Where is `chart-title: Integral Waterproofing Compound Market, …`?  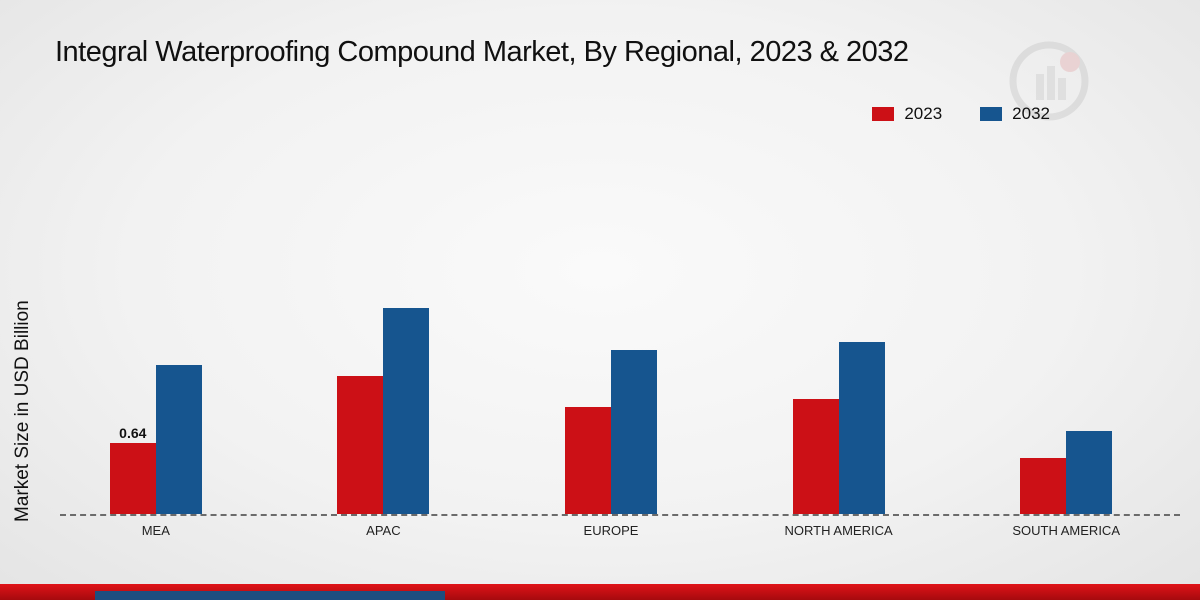 chart-title: Integral Waterproofing Compound Market, … is located at coordinates (482, 52).